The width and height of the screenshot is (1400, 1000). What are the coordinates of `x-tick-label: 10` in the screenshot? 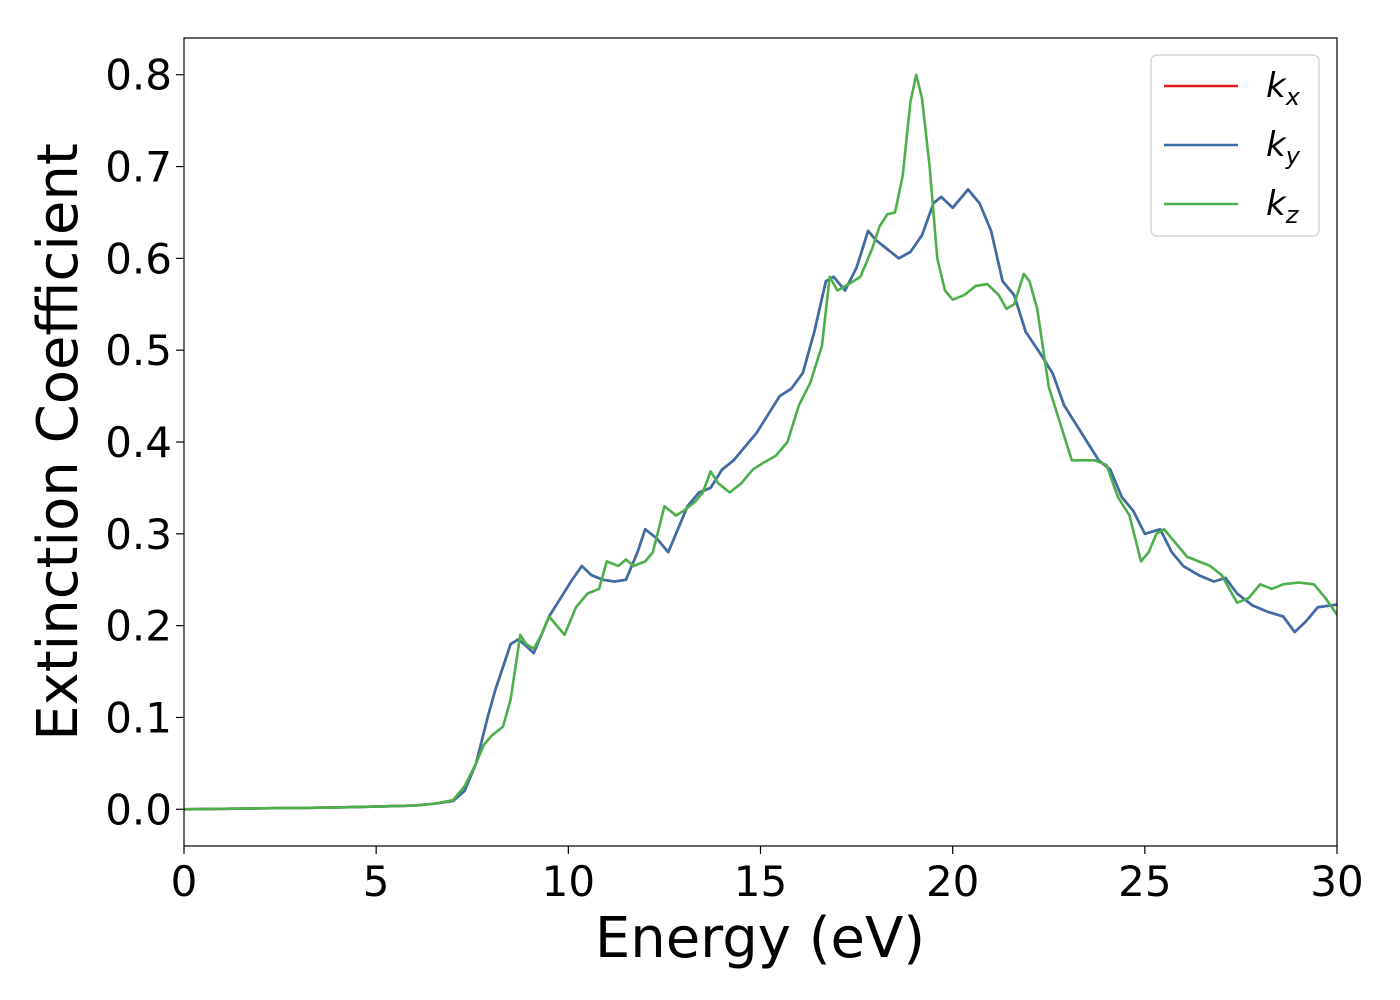 It's located at (568, 881).